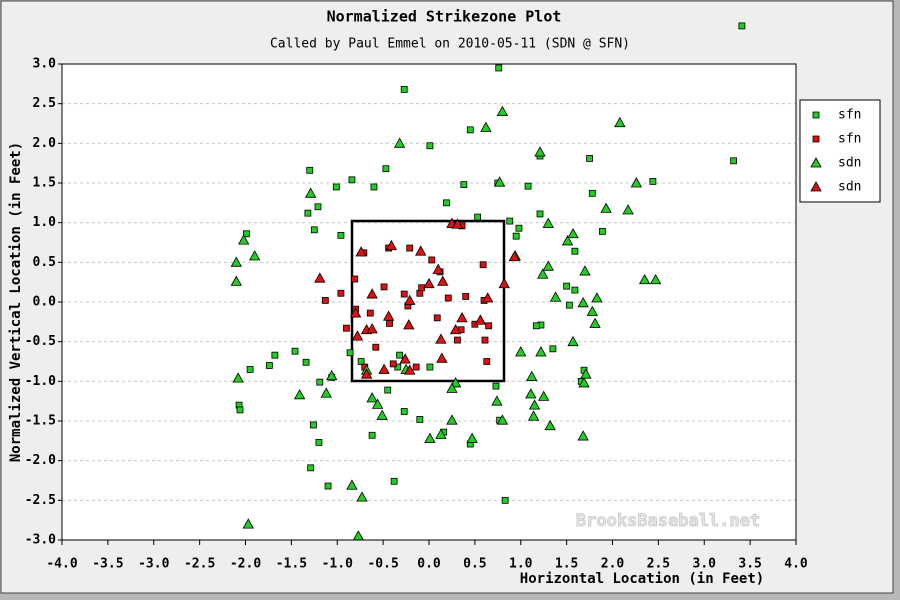 This screenshot has height=600, width=900. Describe the element at coordinates (45, 143) in the screenshot. I see `y-tick-label: 2.0` at that location.